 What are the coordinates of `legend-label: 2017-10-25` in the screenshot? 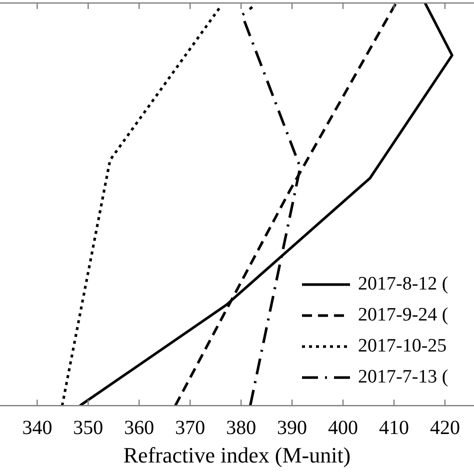 It's located at (402, 346).